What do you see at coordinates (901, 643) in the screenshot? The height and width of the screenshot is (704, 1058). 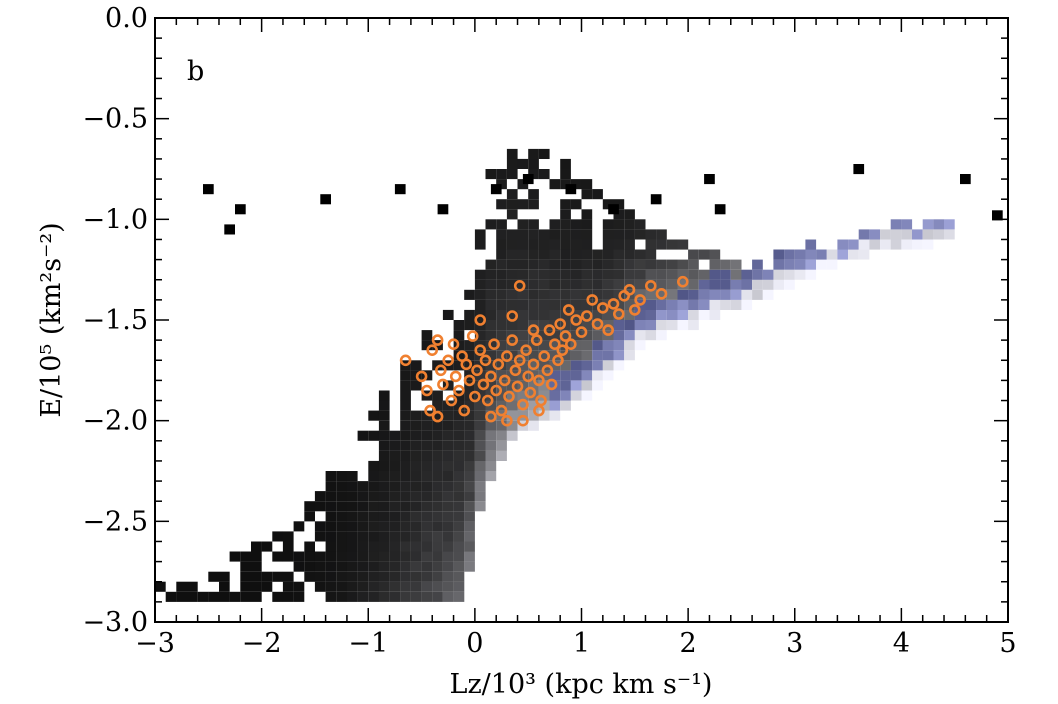 I see `x-tick-label: 4` at bounding box center [901, 643].